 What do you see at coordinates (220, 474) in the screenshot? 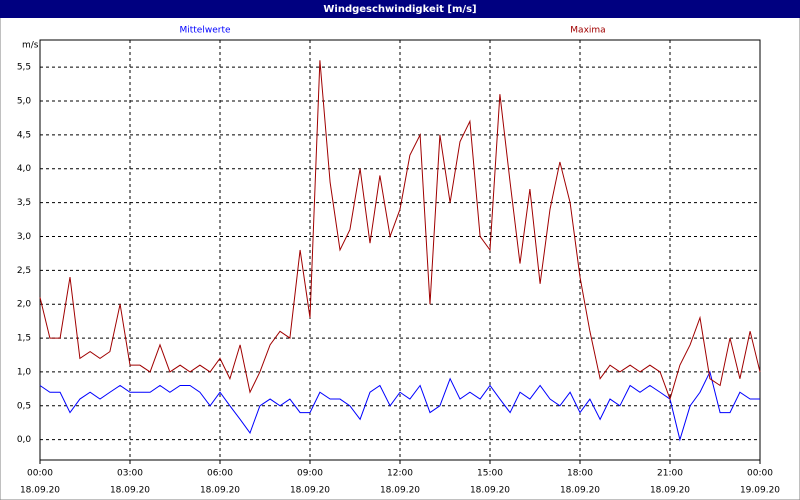
I see `x-tick-label: 06:00` at bounding box center [220, 474].